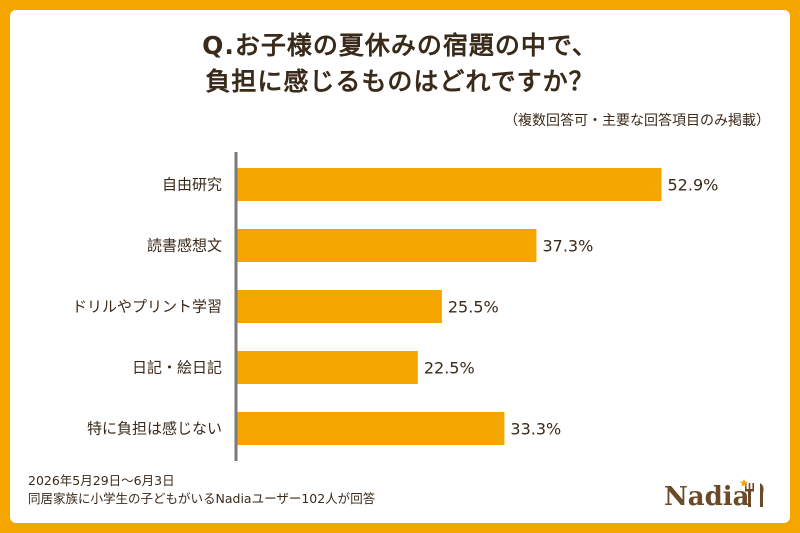  Describe the element at coordinates (749, 495) in the screenshot. I see `fork-icon` at that location.